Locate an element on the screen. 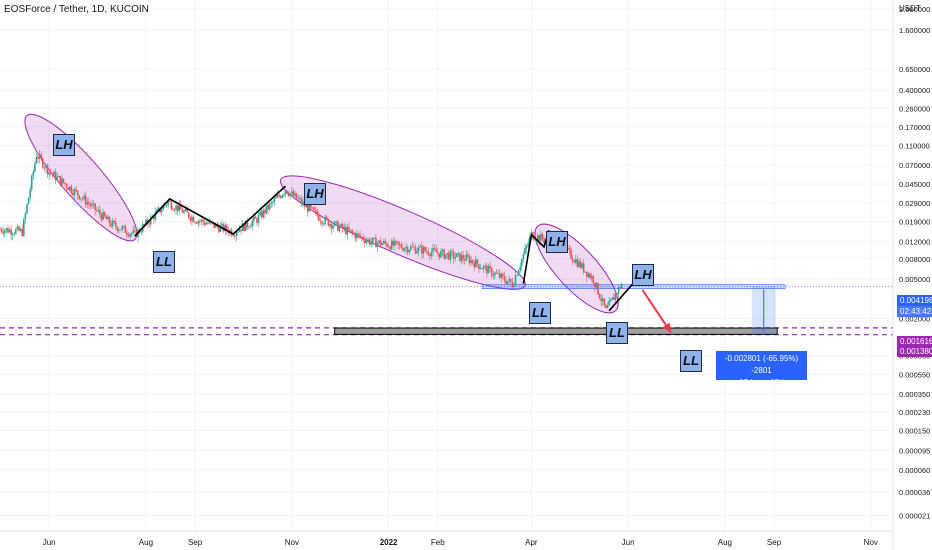 The width and height of the screenshot is (932, 550). level-tag-2: 0.001380 is located at coordinates (914, 351).